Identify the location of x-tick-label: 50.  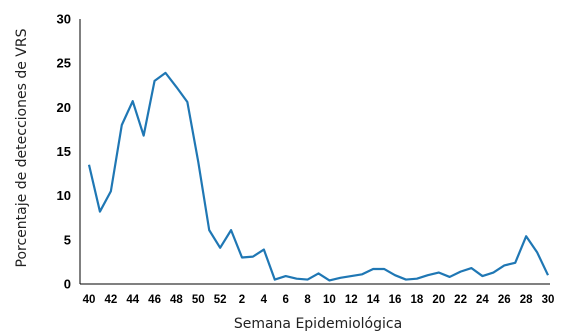
(198, 300).